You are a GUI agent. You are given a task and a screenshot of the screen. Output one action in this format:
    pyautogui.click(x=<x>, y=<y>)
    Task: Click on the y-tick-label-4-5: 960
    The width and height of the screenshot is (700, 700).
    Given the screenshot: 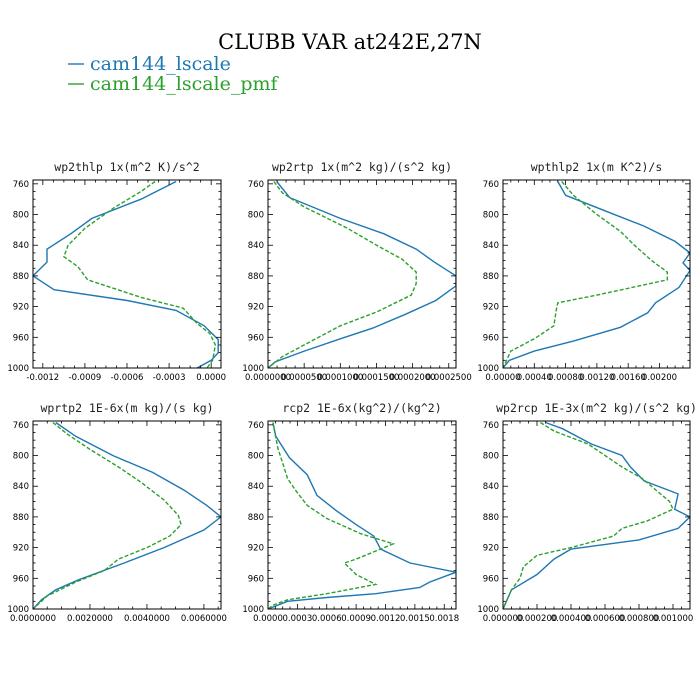 What is the action you would take?
    pyautogui.click(x=256, y=579)
    